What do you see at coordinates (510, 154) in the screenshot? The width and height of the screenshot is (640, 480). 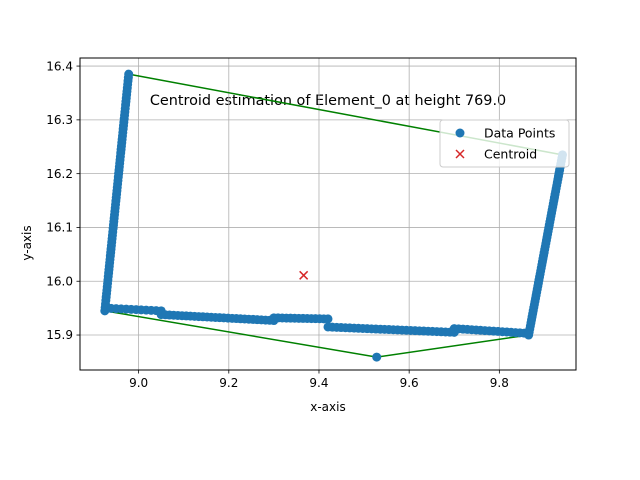 I see `legend-centroid-label: Centroid` at bounding box center [510, 154].